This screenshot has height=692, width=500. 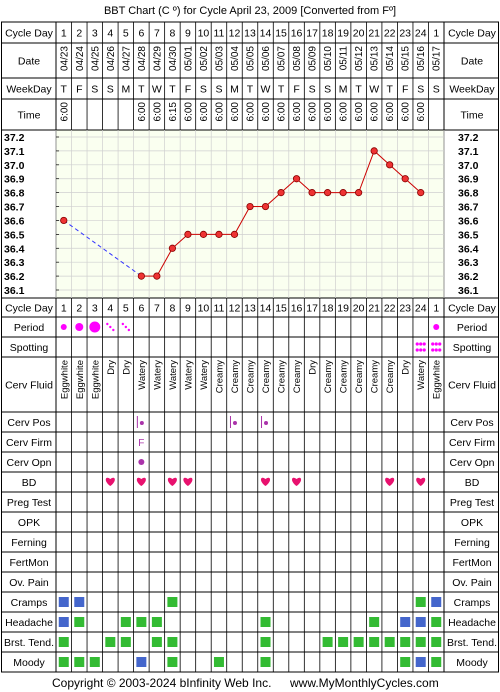 I want to click on cycle-day-cell: 19, so click(x=343, y=34).